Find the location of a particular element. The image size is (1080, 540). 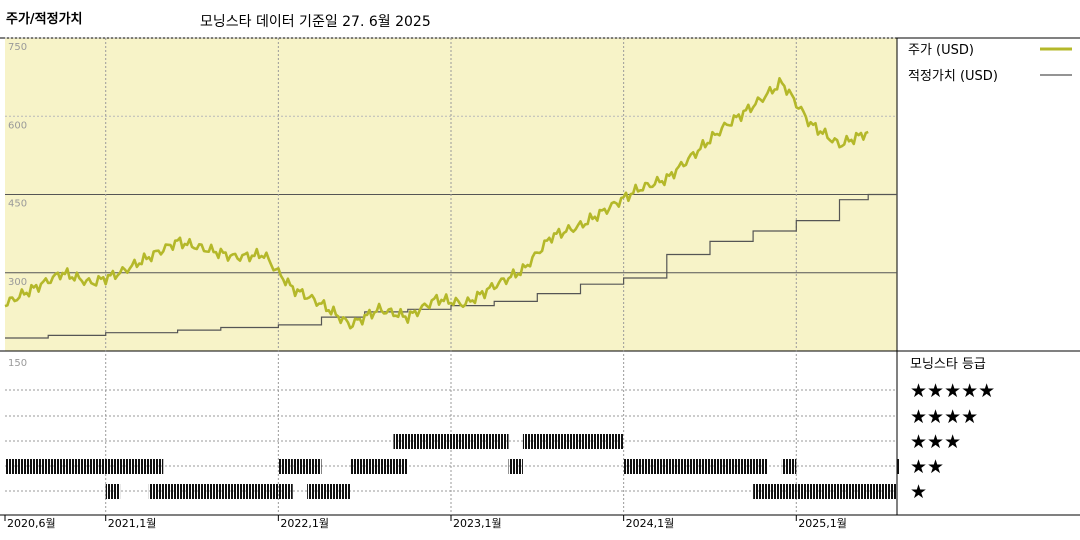

y-tick-label-lower: 150 is located at coordinates (17, 363).